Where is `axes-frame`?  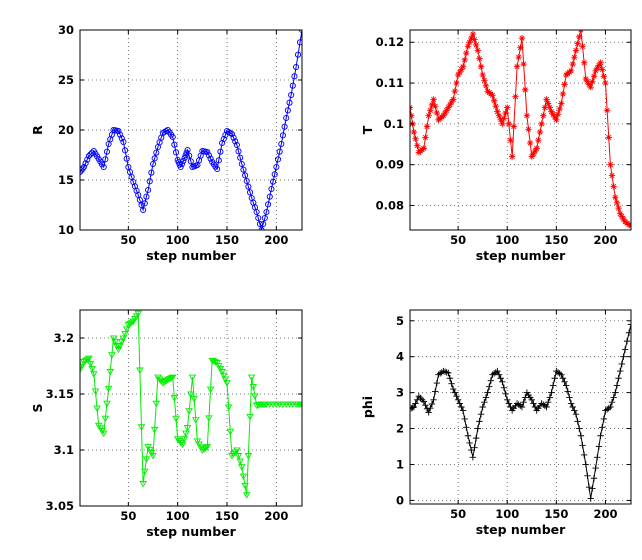
axes-frame is located at coordinates (520, 407).